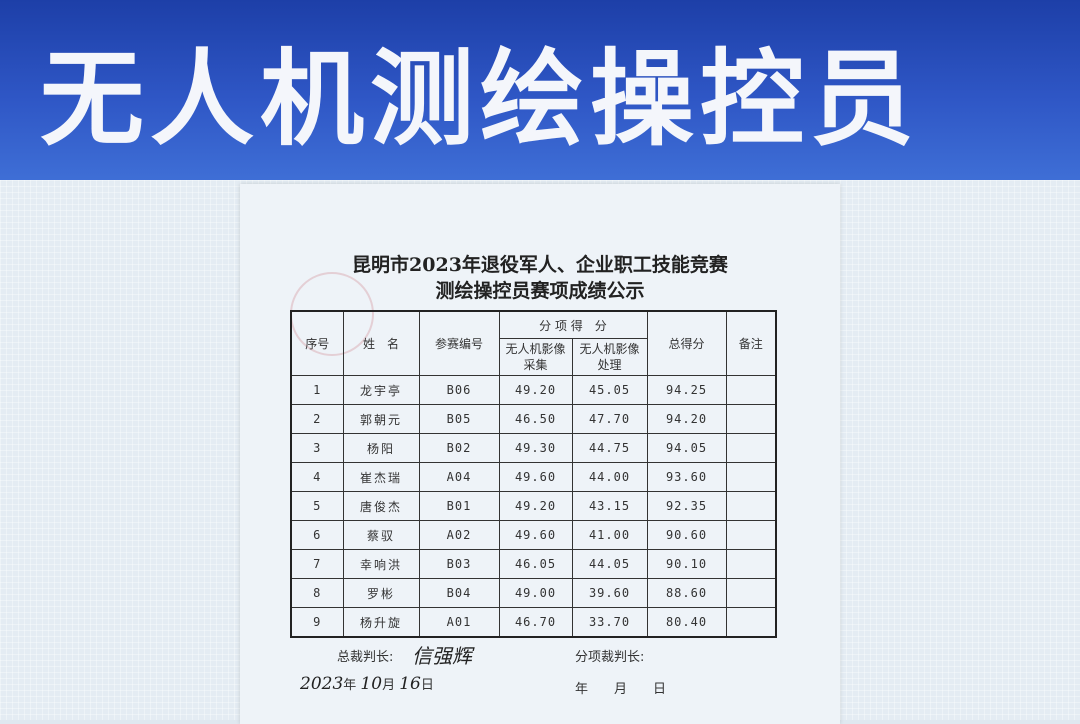 This screenshot has height=724, width=1080. Describe the element at coordinates (459, 593) in the screenshot. I see `cell-id: B04` at that location.